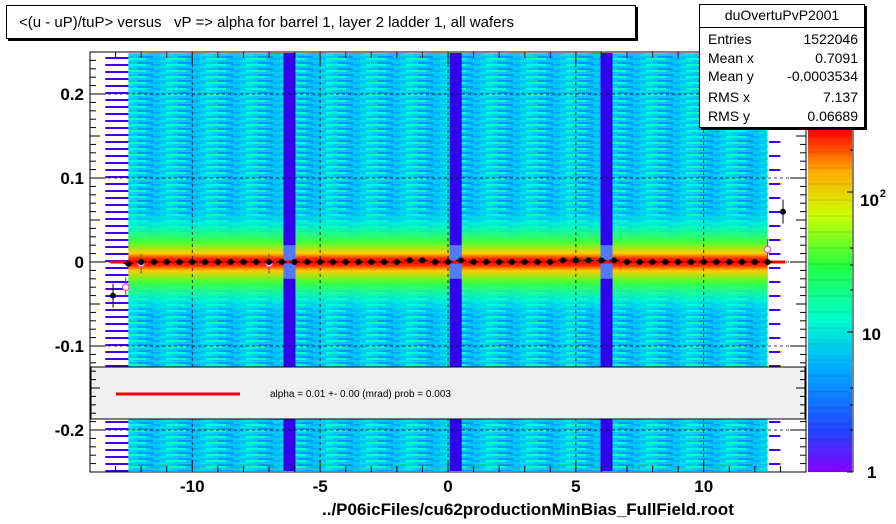 This screenshot has height=524, width=896. I want to click on color-scale-label-100: 102, so click(873, 199).